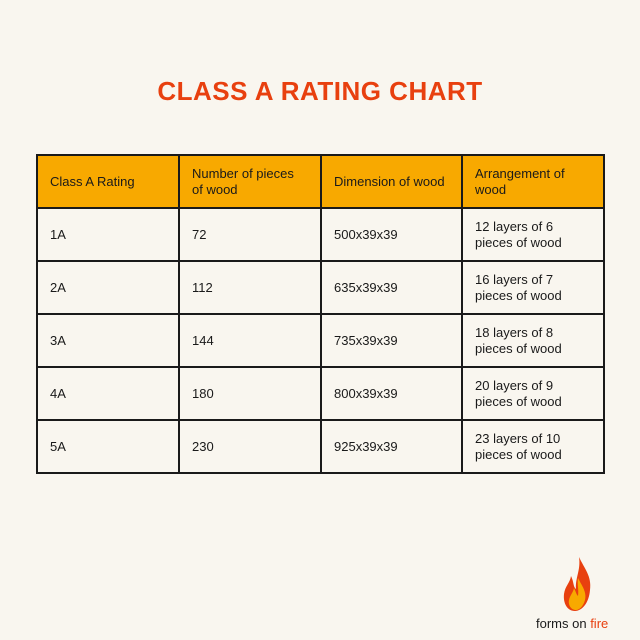 The image size is (640, 640). I want to click on brand-name-main: forms on, so click(563, 623).